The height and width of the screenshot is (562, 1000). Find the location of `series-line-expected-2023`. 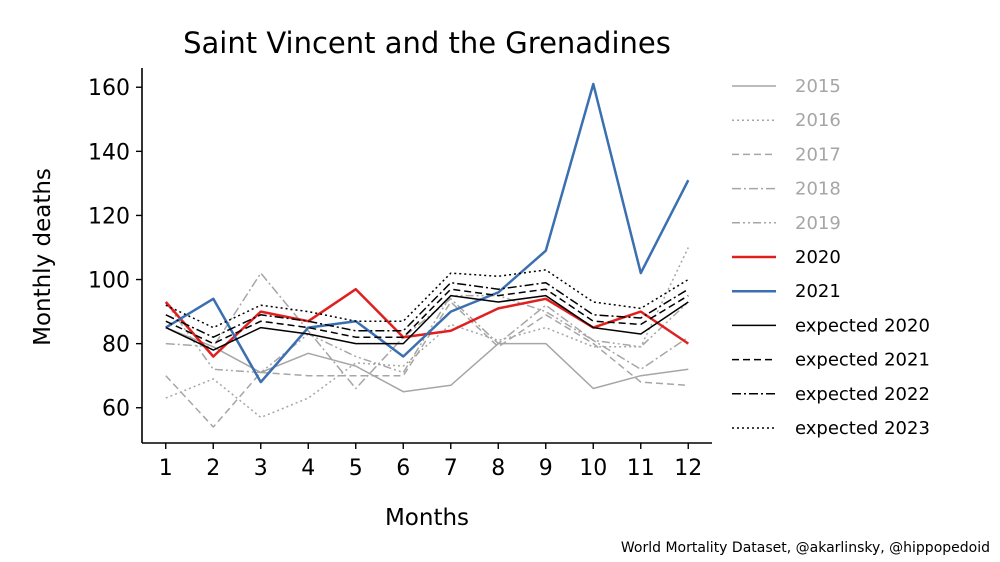

series-line-expected-2023 is located at coordinates (427, 299).